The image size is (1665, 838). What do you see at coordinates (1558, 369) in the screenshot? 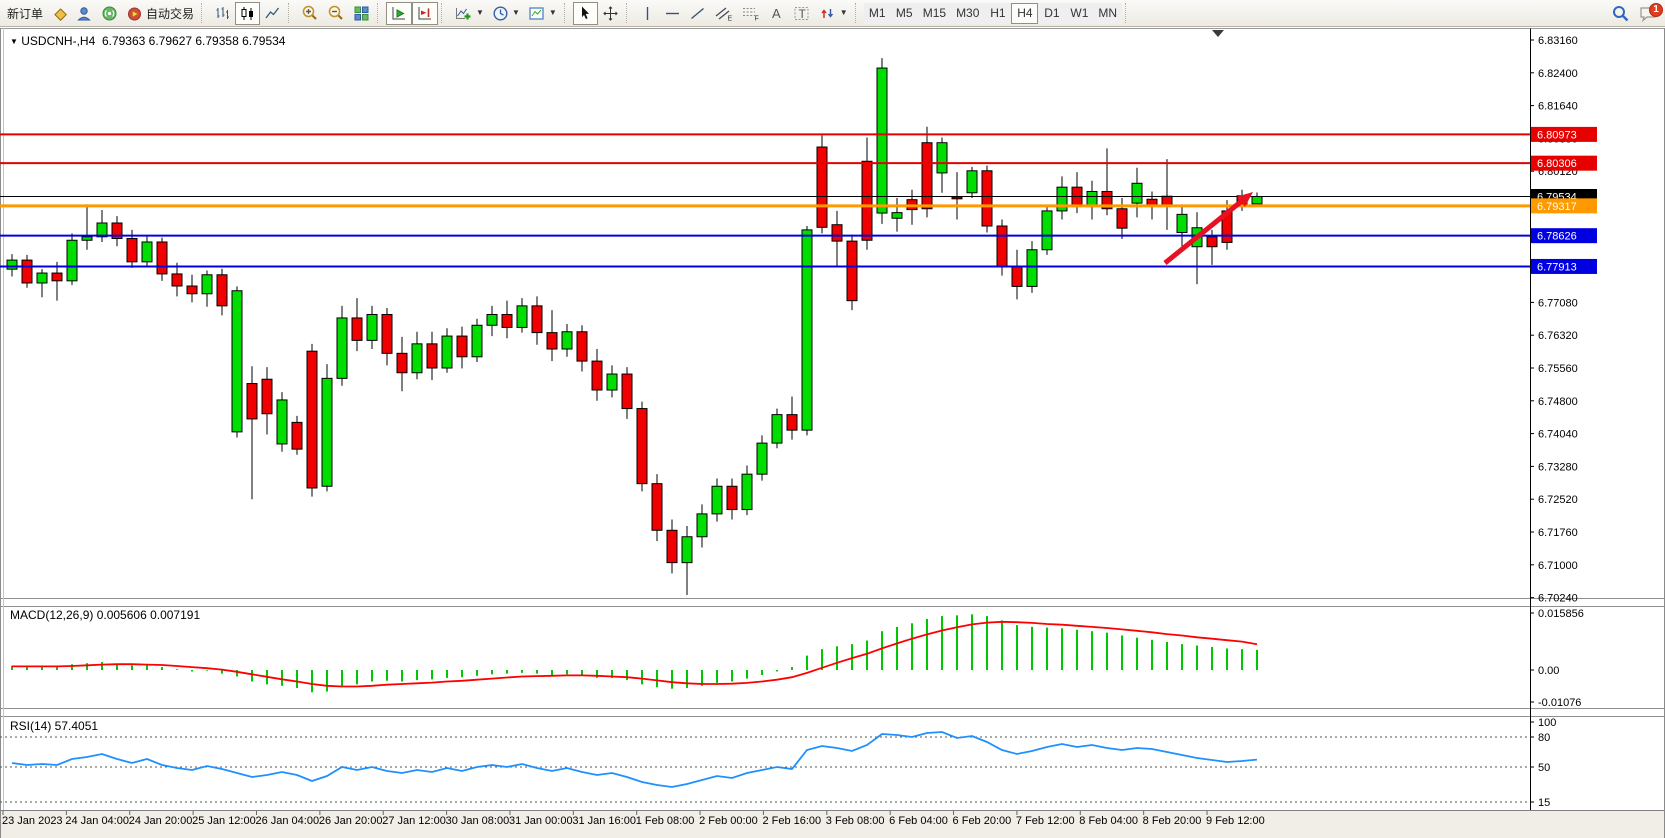
I see `price-axis-label: 6.75560` at bounding box center [1558, 369].